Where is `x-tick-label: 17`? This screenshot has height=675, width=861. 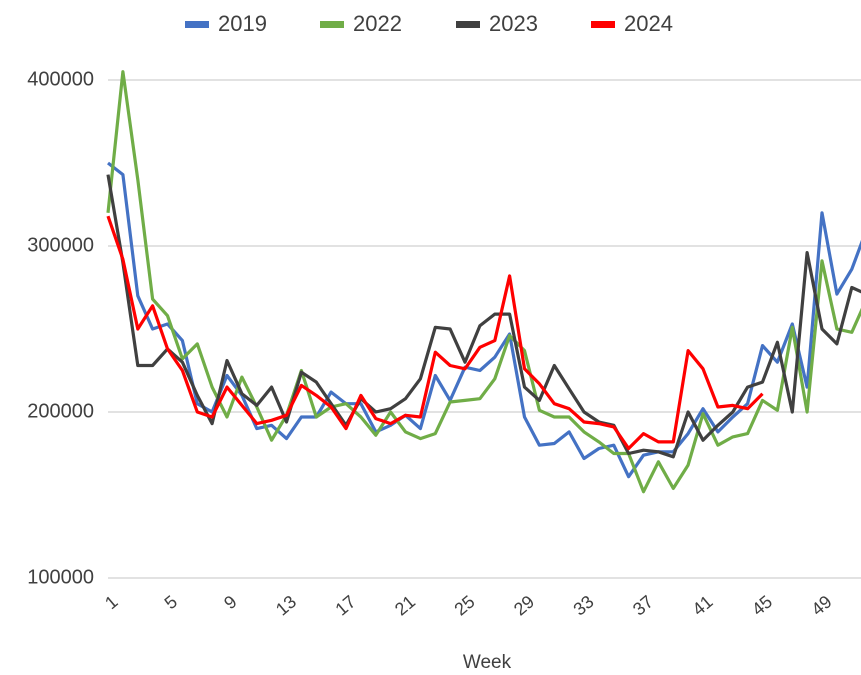 x-tick-label: 17 is located at coordinates (345, 605).